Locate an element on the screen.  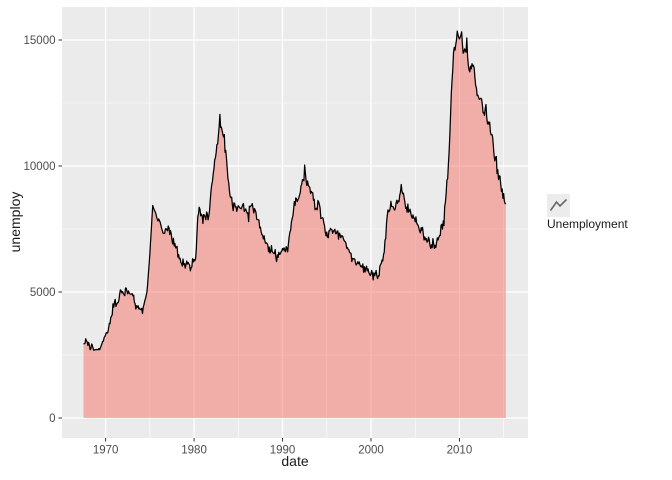
y-axis-title: unemploy is located at coordinates (15, 222).